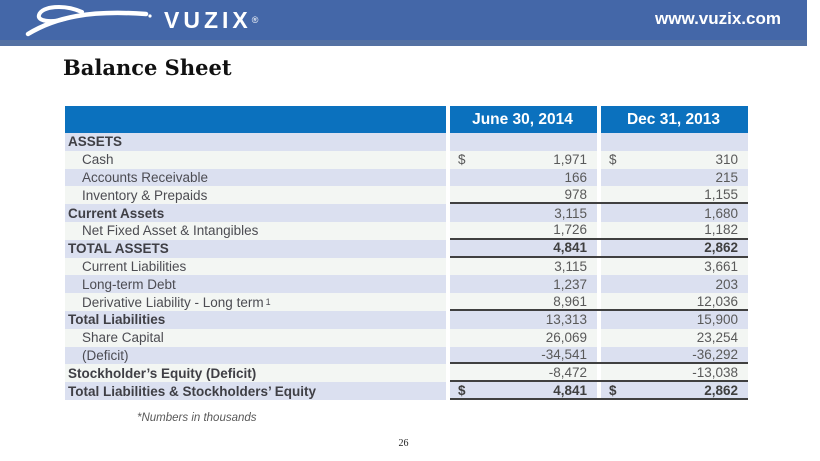 Image resolution: width=820 pixels, height=461 pixels. I want to click on row-label: Total Liabilities & Stockholders’ Equity, so click(192, 391).